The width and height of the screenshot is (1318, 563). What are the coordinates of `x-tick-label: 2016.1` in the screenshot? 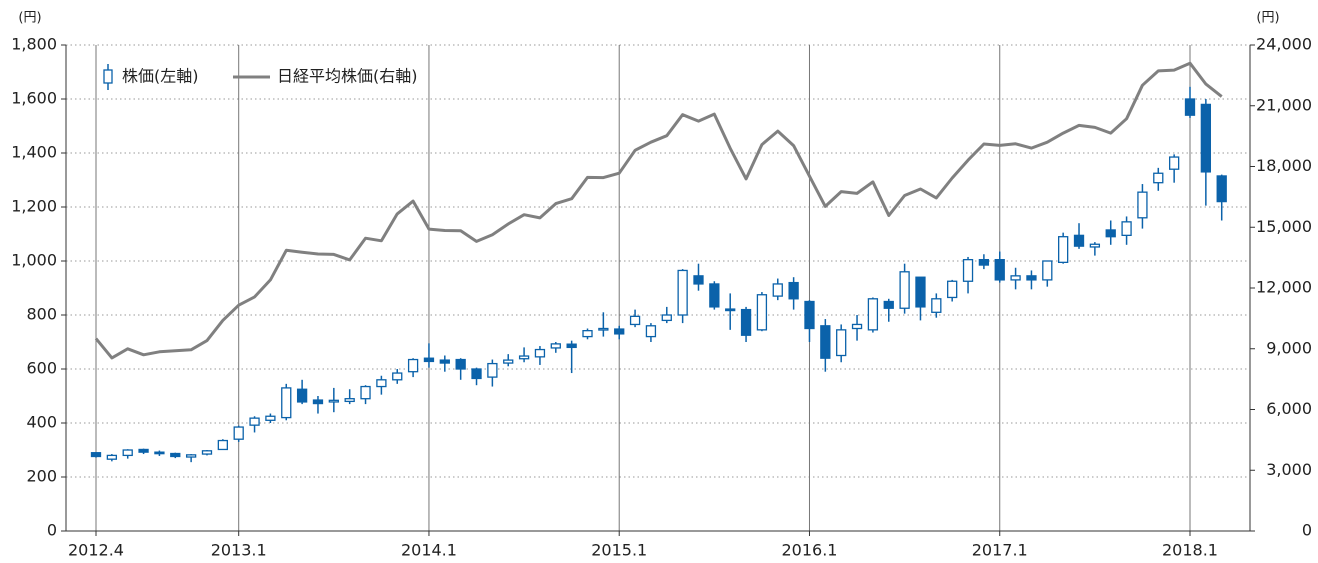 It's located at (809, 550).